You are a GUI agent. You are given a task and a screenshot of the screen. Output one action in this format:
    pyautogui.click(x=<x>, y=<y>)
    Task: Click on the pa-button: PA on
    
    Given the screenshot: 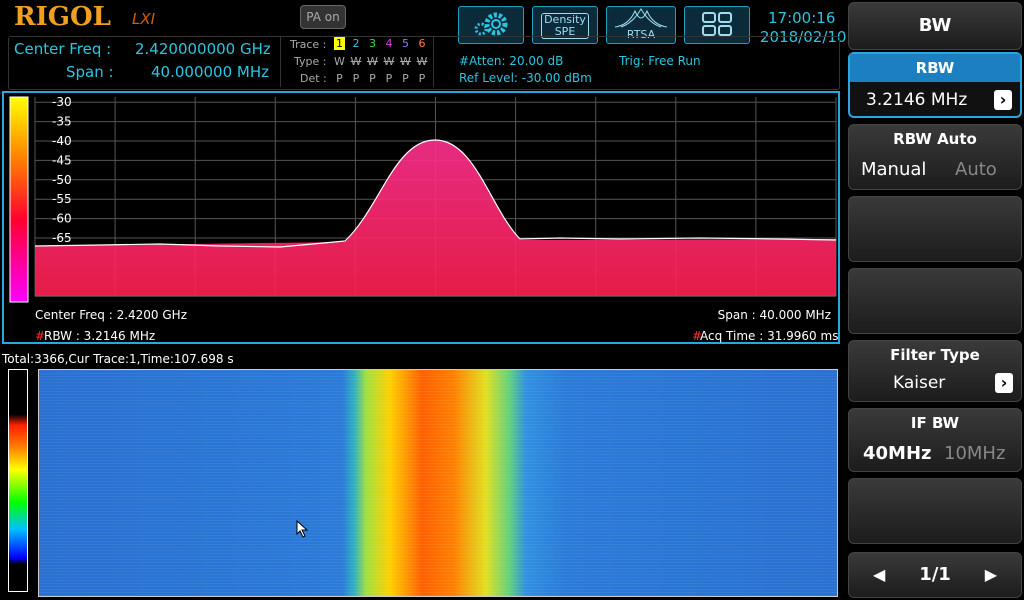 What is the action you would take?
    pyautogui.click(x=323, y=17)
    